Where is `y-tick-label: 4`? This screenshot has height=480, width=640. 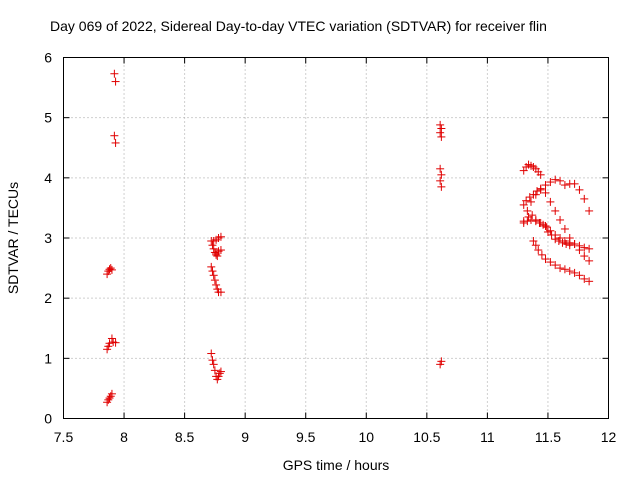 y-tick-label: 4 is located at coordinates (48, 178).